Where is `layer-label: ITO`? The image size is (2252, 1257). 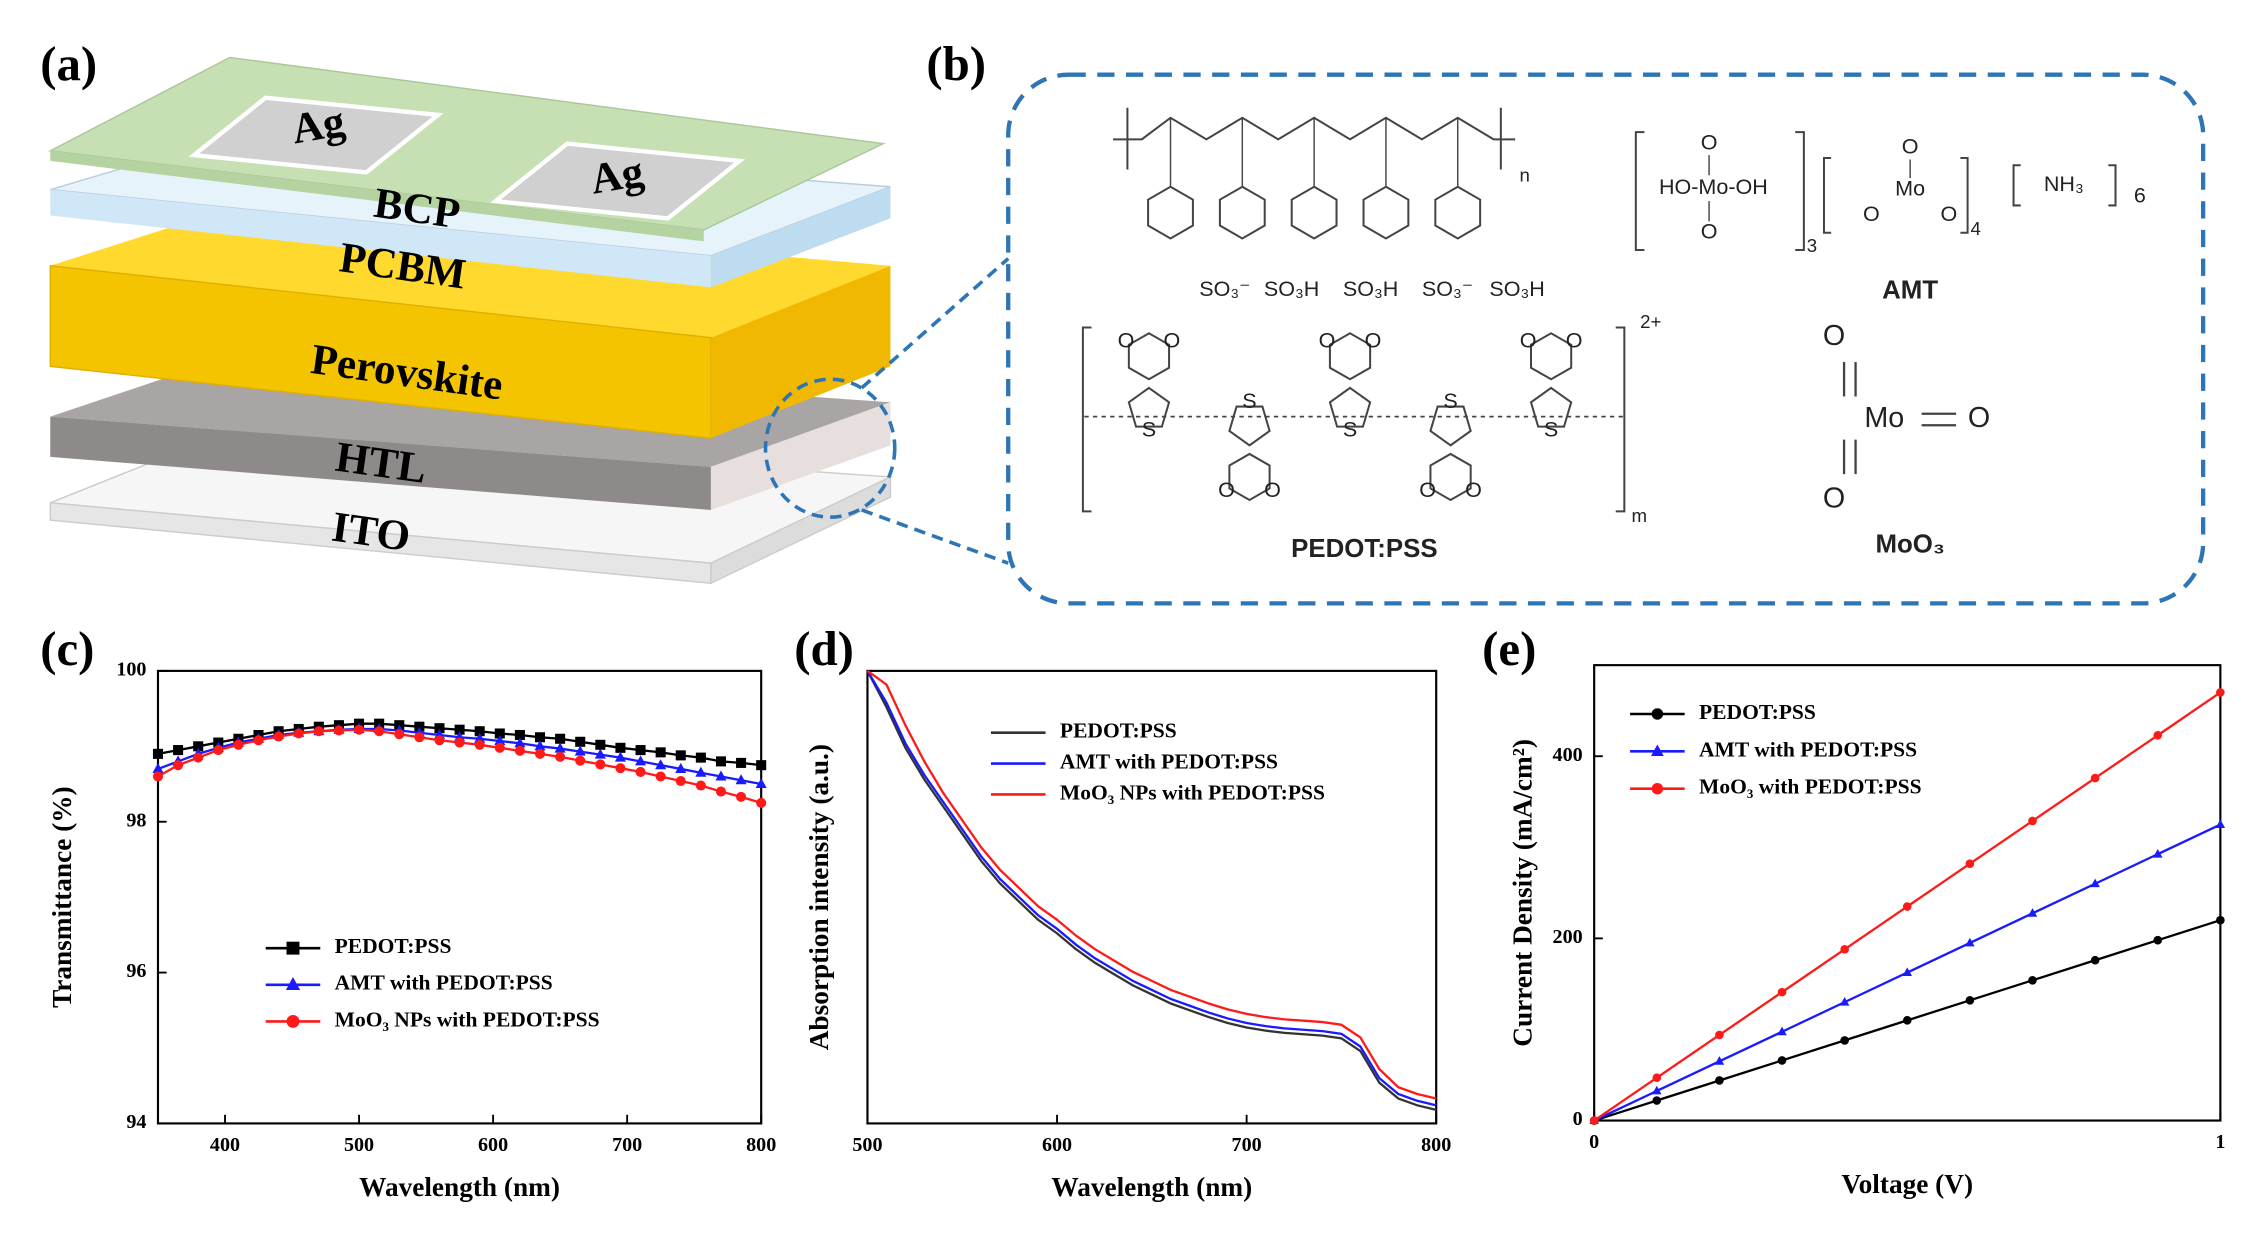
layer-label: ITO is located at coordinates (371, 532).